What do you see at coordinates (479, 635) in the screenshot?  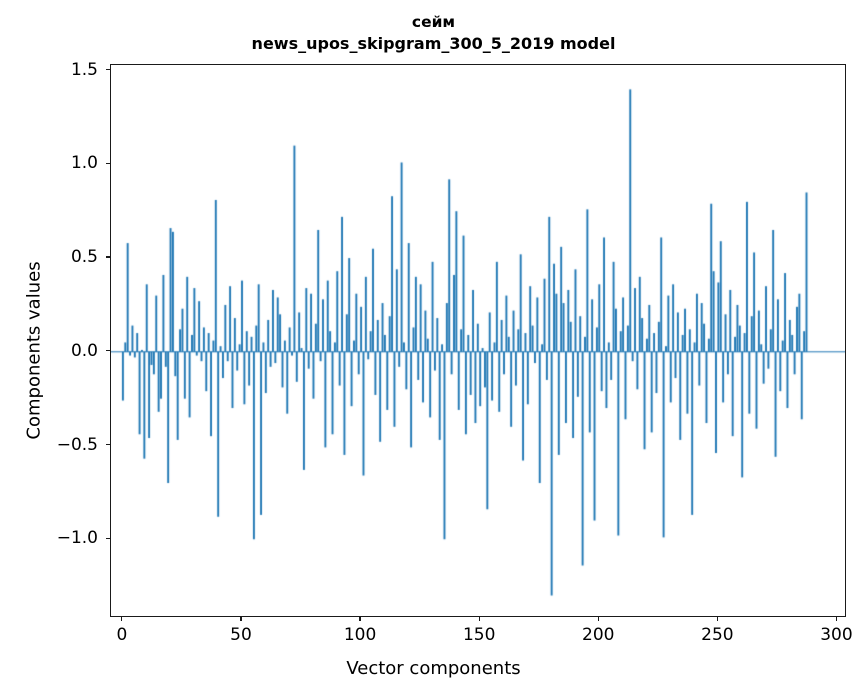 I see `x-tick-label: 150` at bounding box center [479, 635].